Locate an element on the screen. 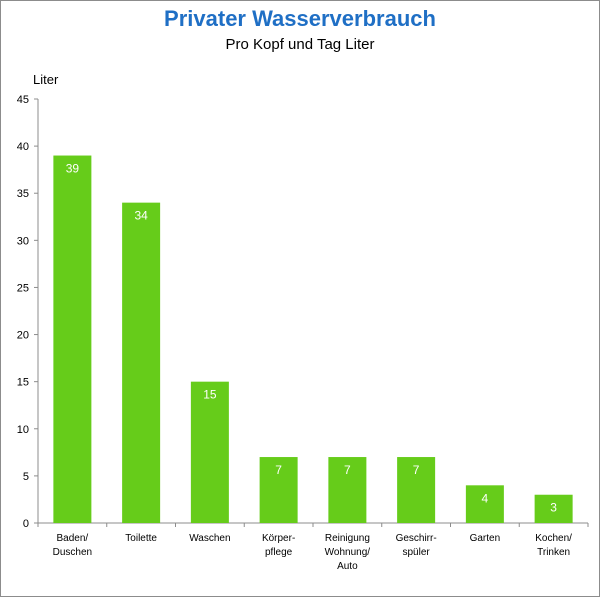 The height and width of the screenshot is (597, 600). x-category-label: Garten is located at coordinates (485, 538).